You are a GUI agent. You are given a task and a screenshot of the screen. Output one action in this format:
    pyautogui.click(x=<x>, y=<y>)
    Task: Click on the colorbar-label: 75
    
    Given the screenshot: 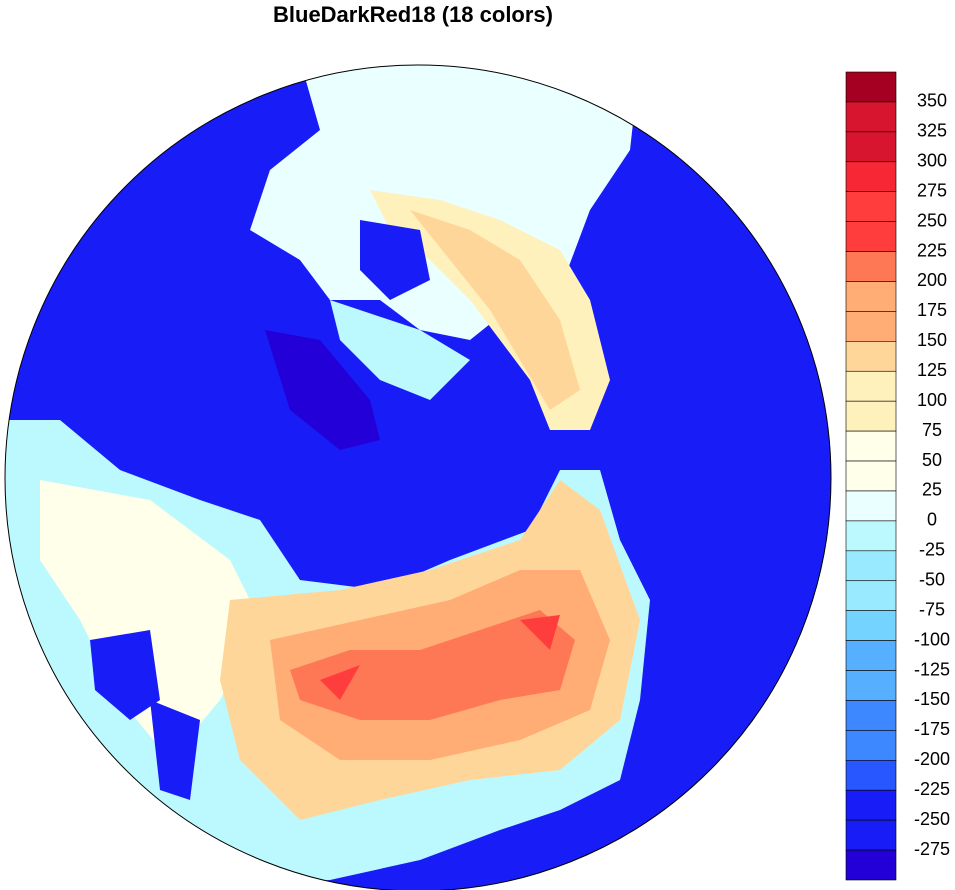 What is the action you would take?
    pyautogui.click(x=932, y=430)
    